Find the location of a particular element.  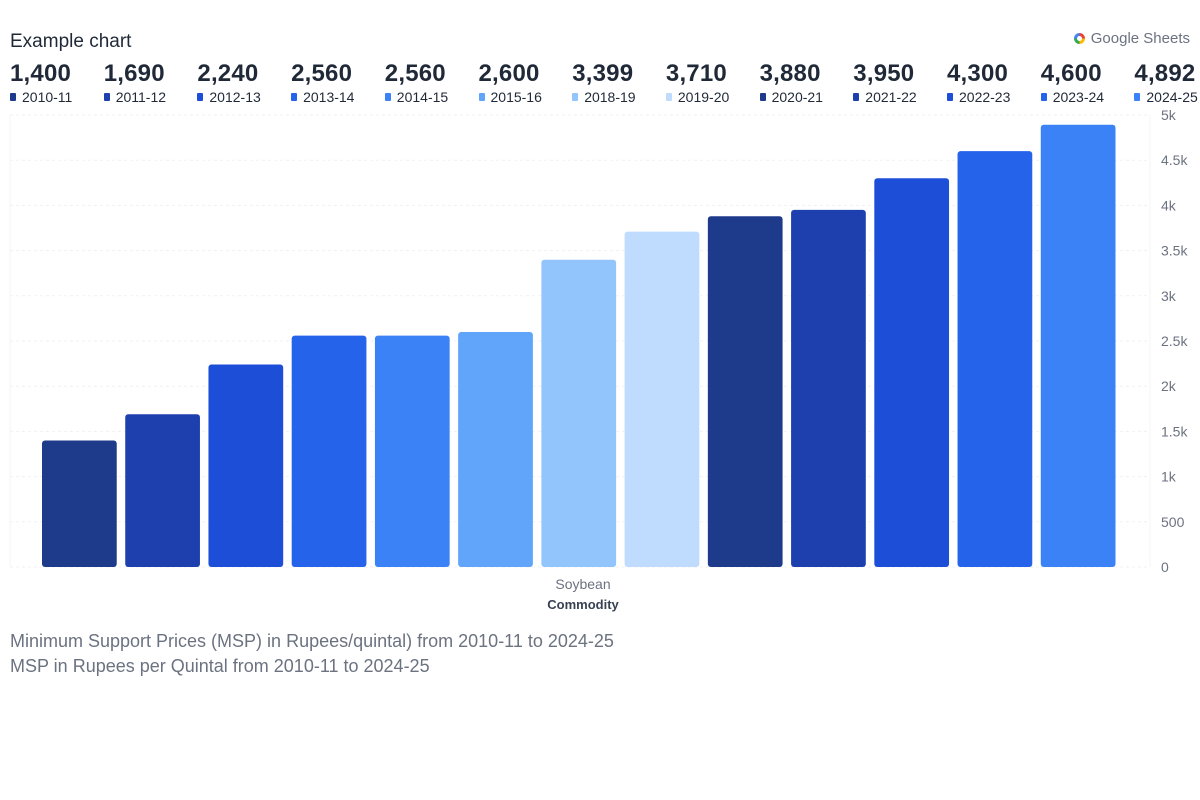

legend-item: 4,600 2023-24 is located at coordinates (1072, 83).